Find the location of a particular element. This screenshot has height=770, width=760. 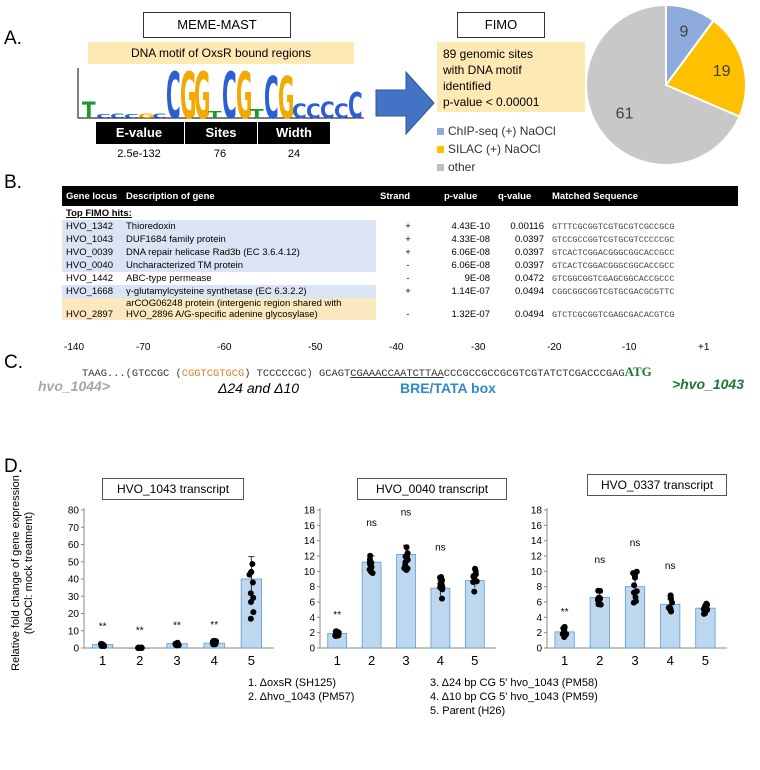

pie-slice-label: 19 is located at coordinates (722, 71).